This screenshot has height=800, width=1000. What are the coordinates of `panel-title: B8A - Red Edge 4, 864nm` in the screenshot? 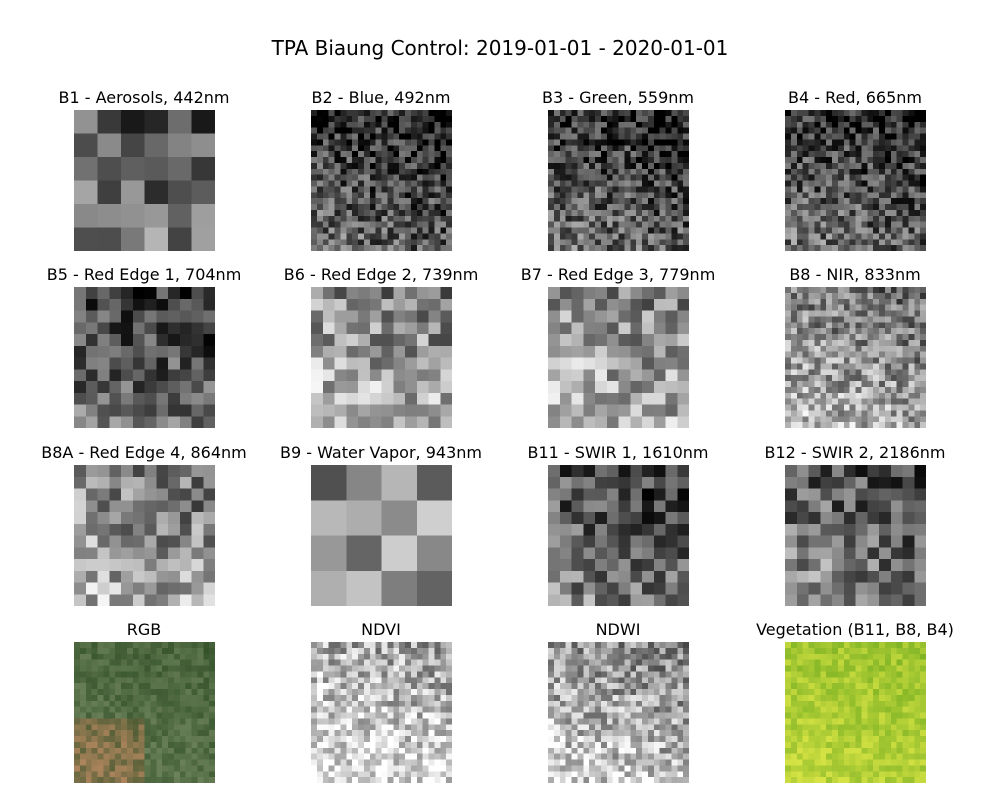 It's located at (144, 452).